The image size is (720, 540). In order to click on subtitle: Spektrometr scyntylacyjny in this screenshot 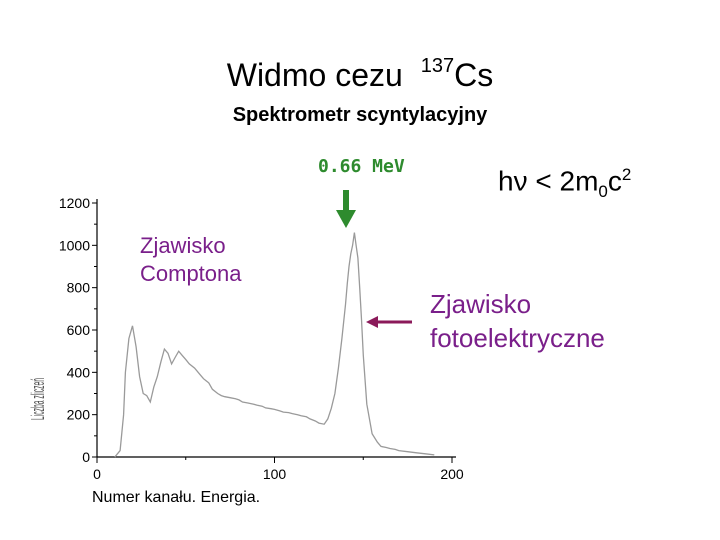, I will do `click(360, 115)`.